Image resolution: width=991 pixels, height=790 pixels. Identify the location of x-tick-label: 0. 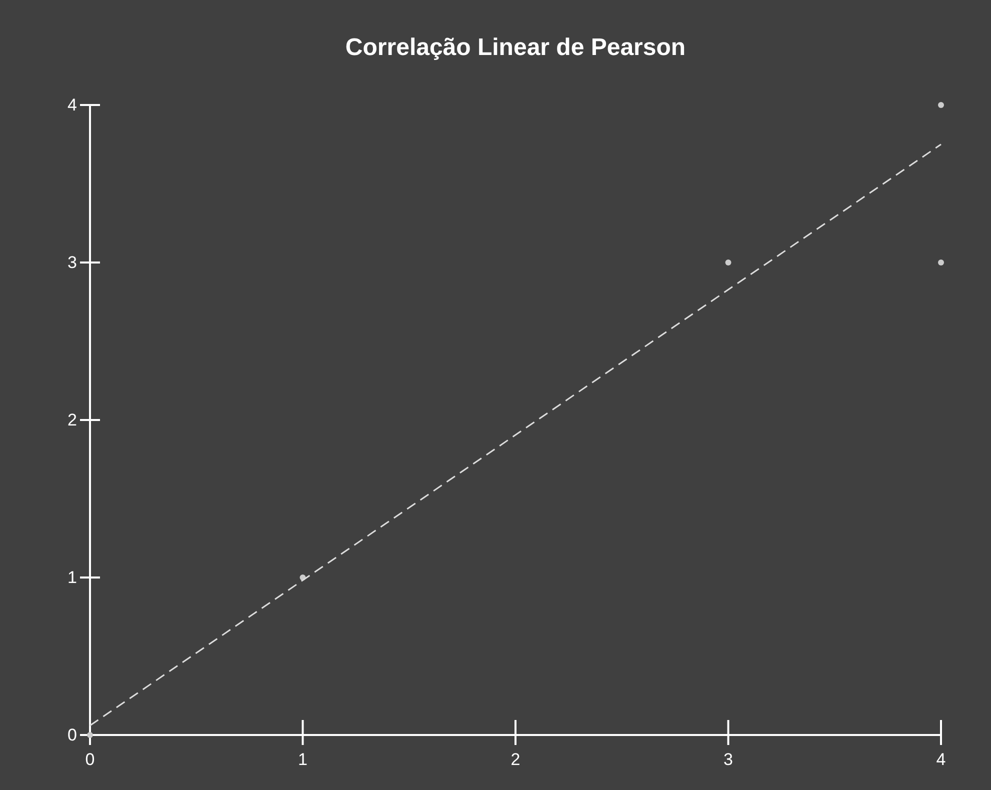
(90, 759).